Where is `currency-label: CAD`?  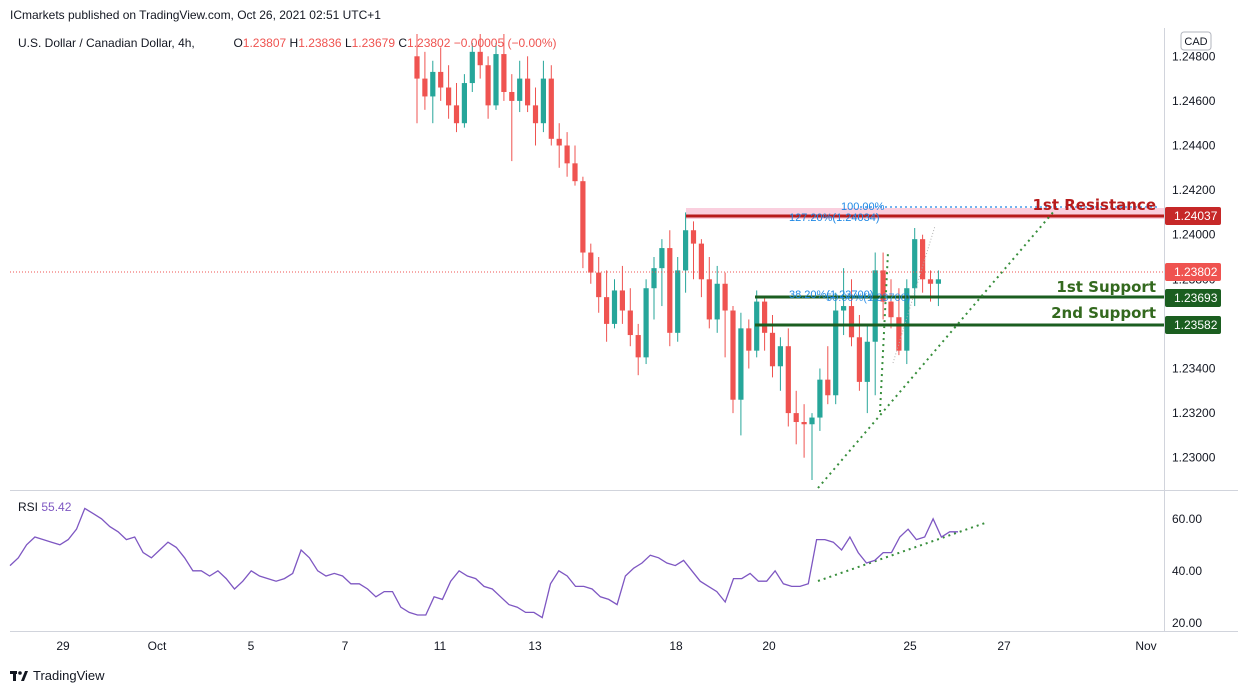 currency-label: CAD is located at coordinates (1195, 42).